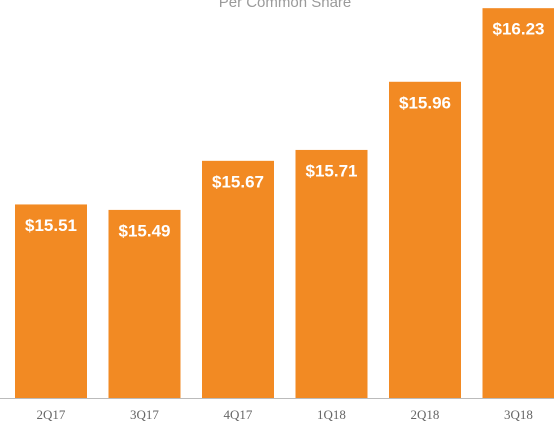 The height and width of the screenshot is (429, 554). I want to click on value-label: $15.96, so click(425, 102).